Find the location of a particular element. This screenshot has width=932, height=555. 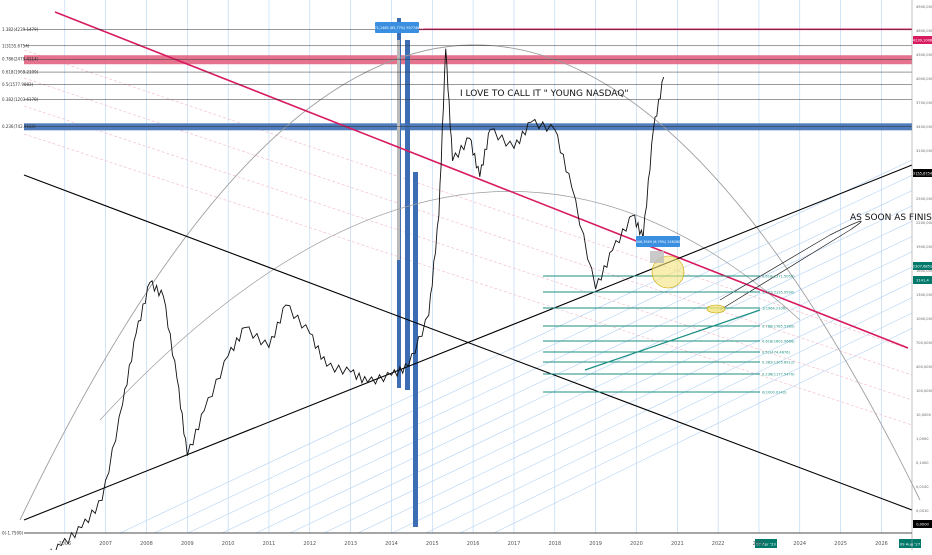

price-badge-label: 2141,4 is located at coordinates (922, 281).